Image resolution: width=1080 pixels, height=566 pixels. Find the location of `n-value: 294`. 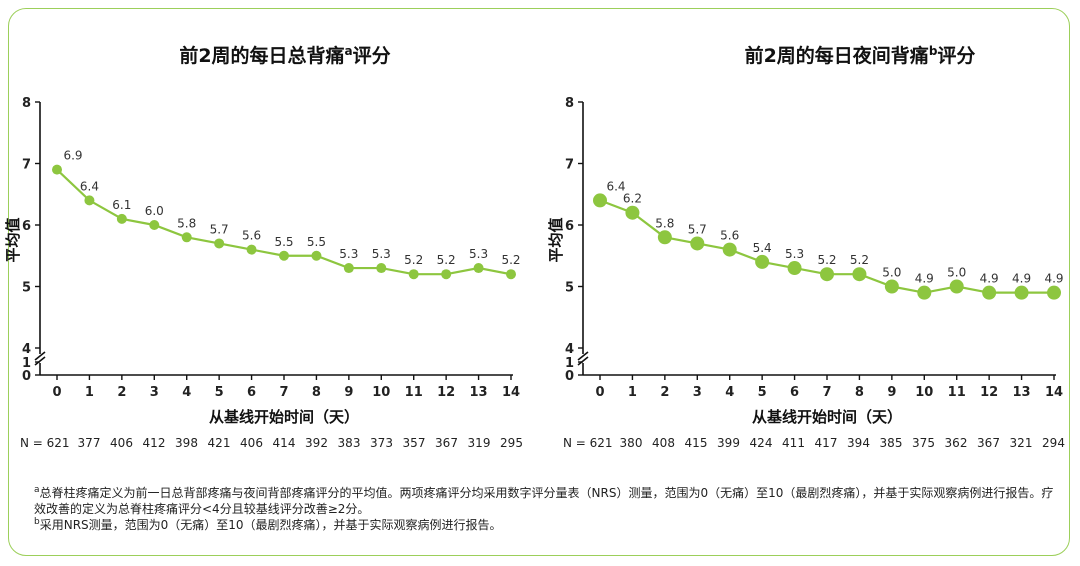

n-value: 294 is located at coordinates (1053, 443).